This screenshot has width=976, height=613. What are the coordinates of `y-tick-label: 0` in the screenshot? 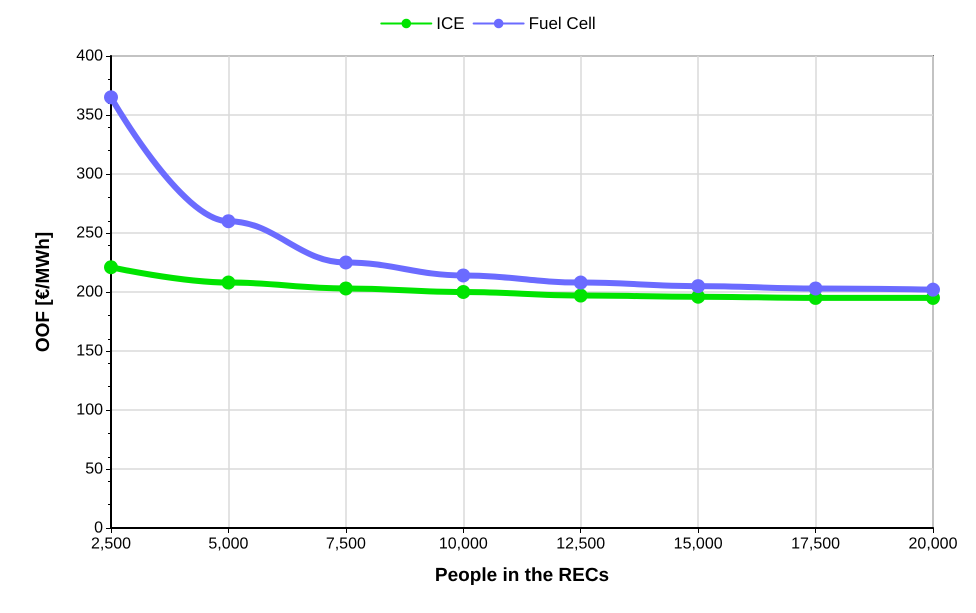 It's located at (99, 528).